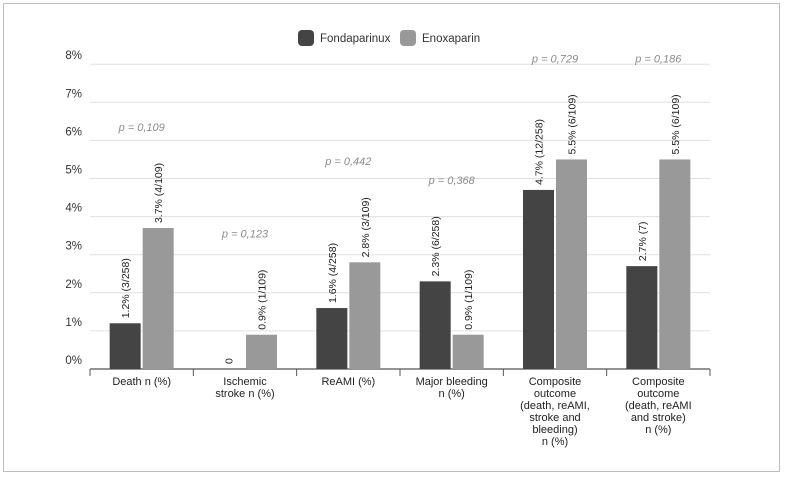  I want to click on category-label-line: stroke n (%), so click(244, 394).